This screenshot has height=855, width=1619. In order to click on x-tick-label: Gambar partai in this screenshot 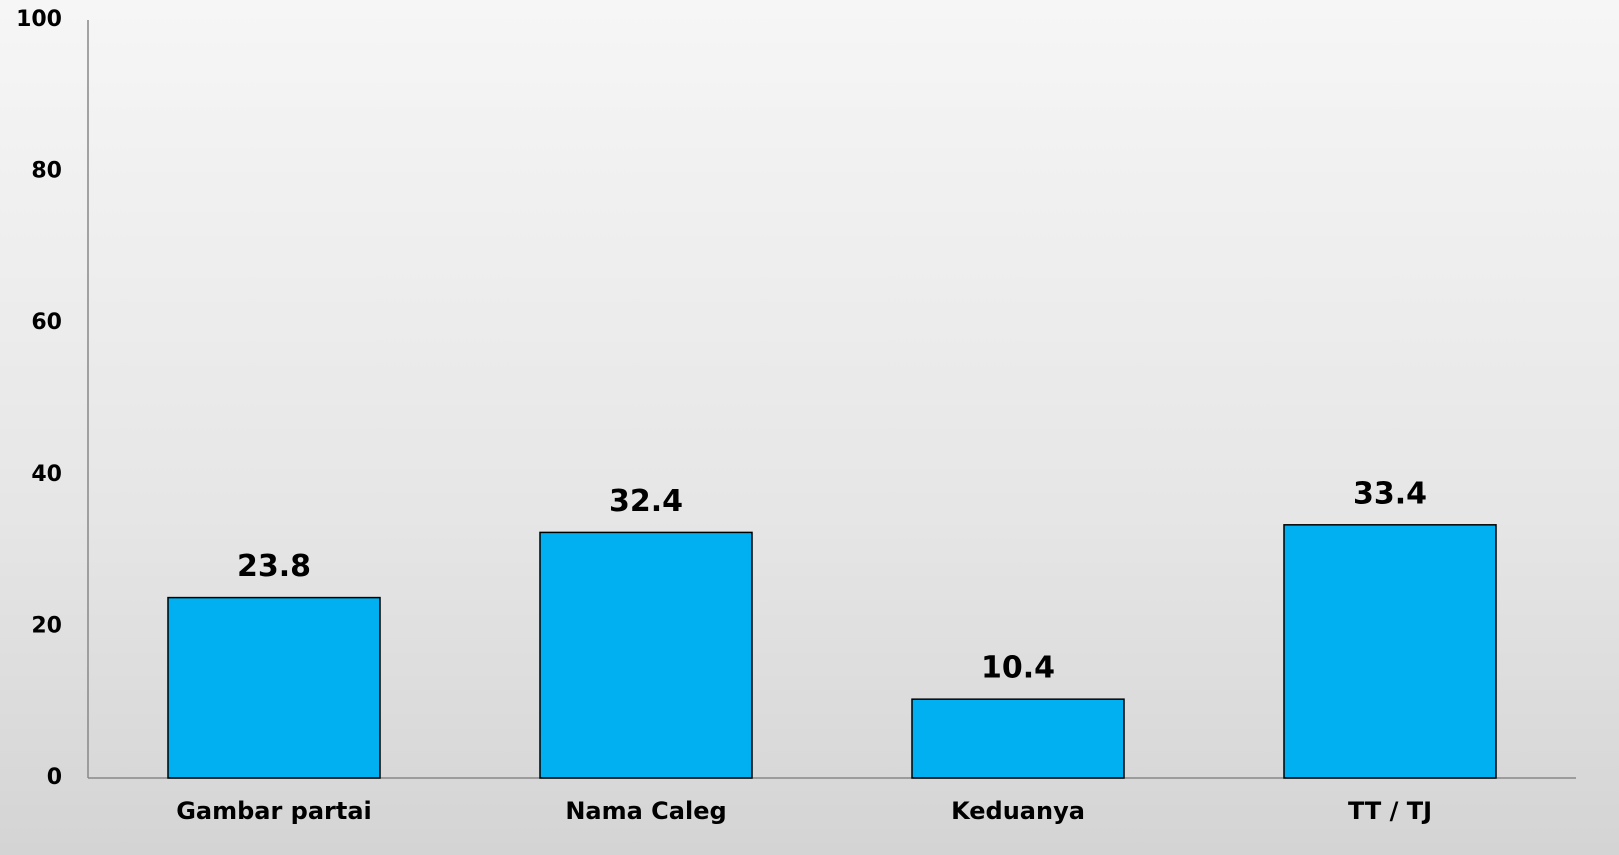, I will do `click(274, 811)`.